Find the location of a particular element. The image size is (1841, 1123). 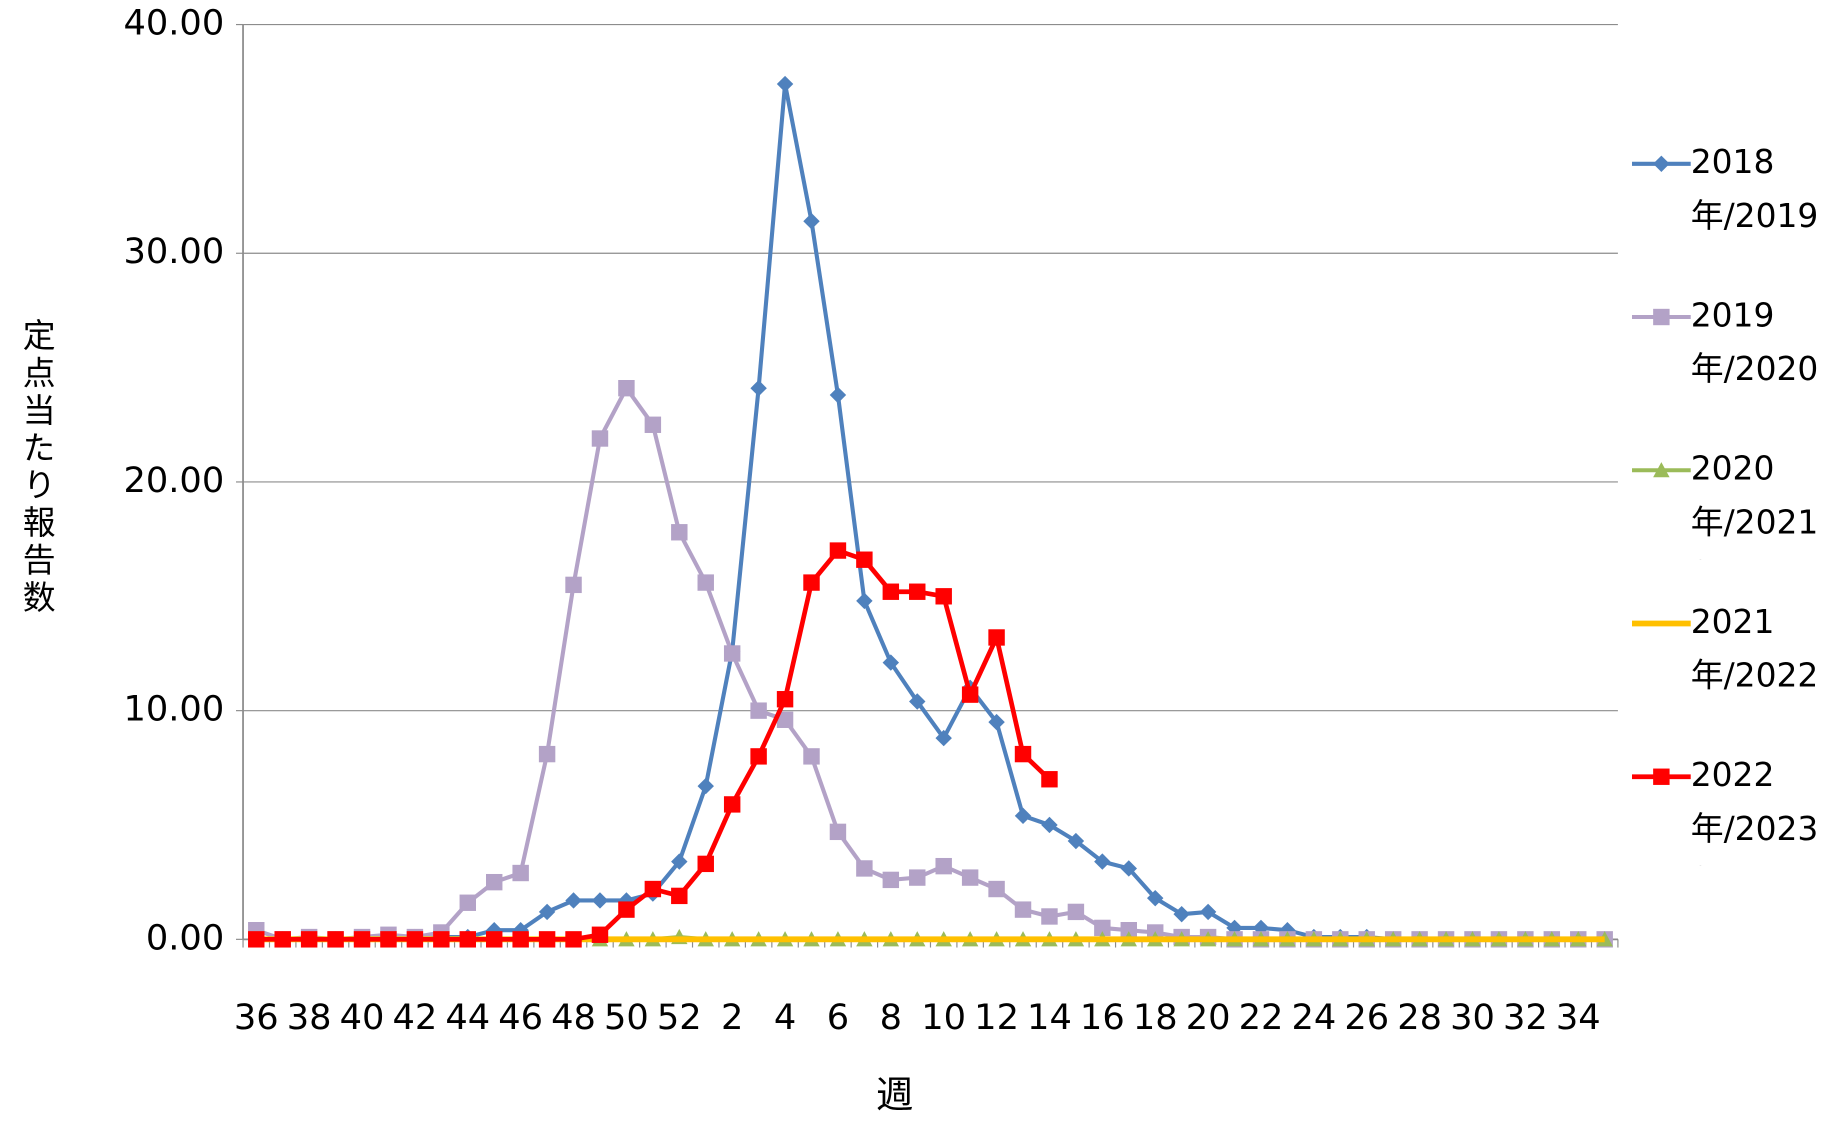

x-tick-label: 44 is located at coordinates (467, 1017).